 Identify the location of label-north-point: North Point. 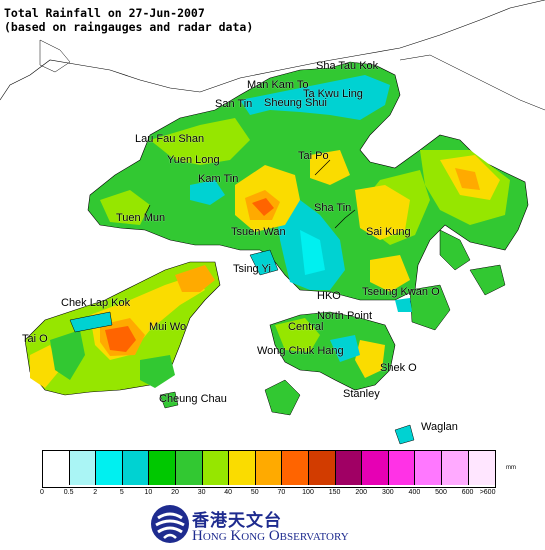
(345, 316).